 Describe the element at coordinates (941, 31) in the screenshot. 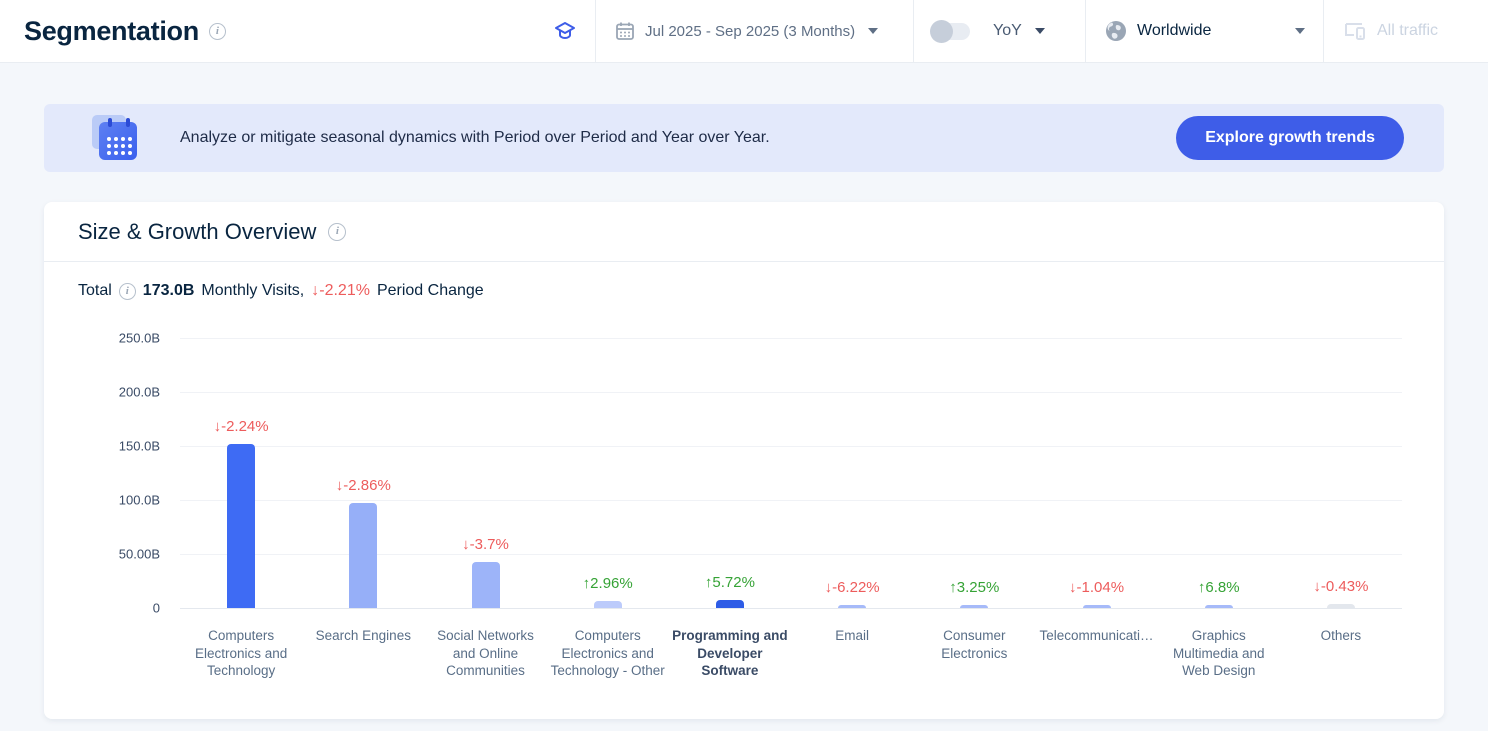

I see `toggle-knob` at that location.